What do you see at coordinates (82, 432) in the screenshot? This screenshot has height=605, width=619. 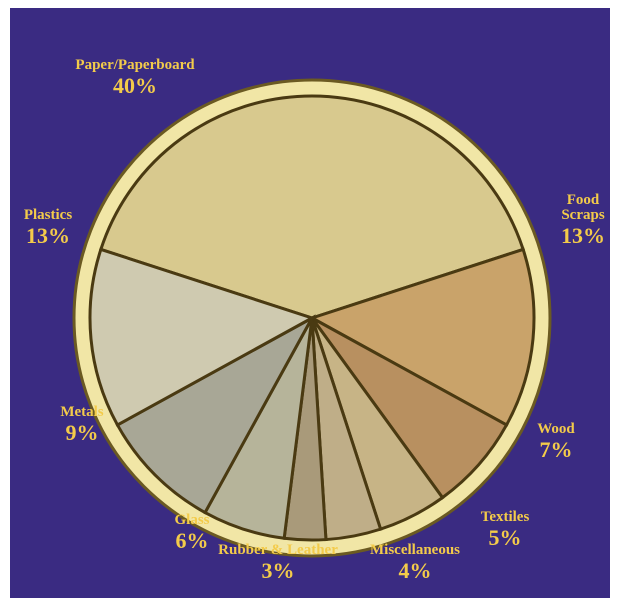 I see `value-label: 9%` at bounding box center [82, 432].